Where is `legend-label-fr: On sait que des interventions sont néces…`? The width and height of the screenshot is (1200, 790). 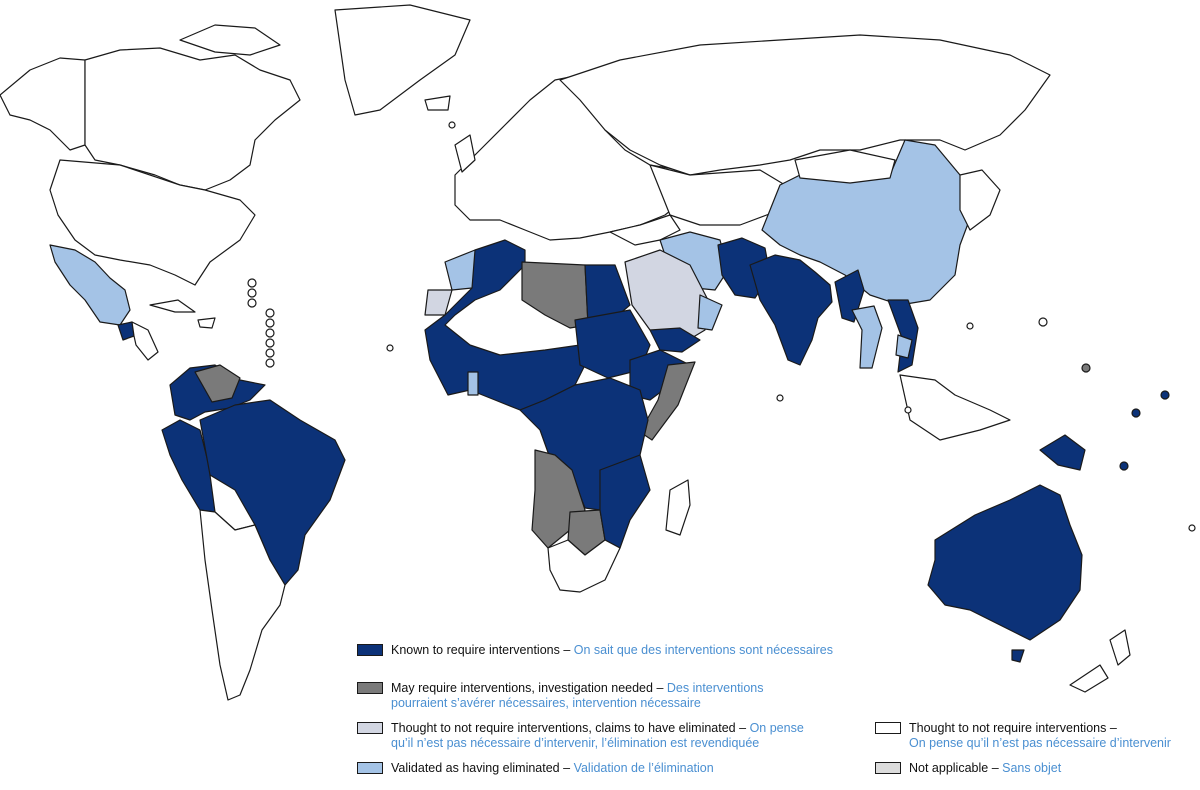
legend-label-fr: On sait que des interventions sont néces… is located at coordinates (703, 650).